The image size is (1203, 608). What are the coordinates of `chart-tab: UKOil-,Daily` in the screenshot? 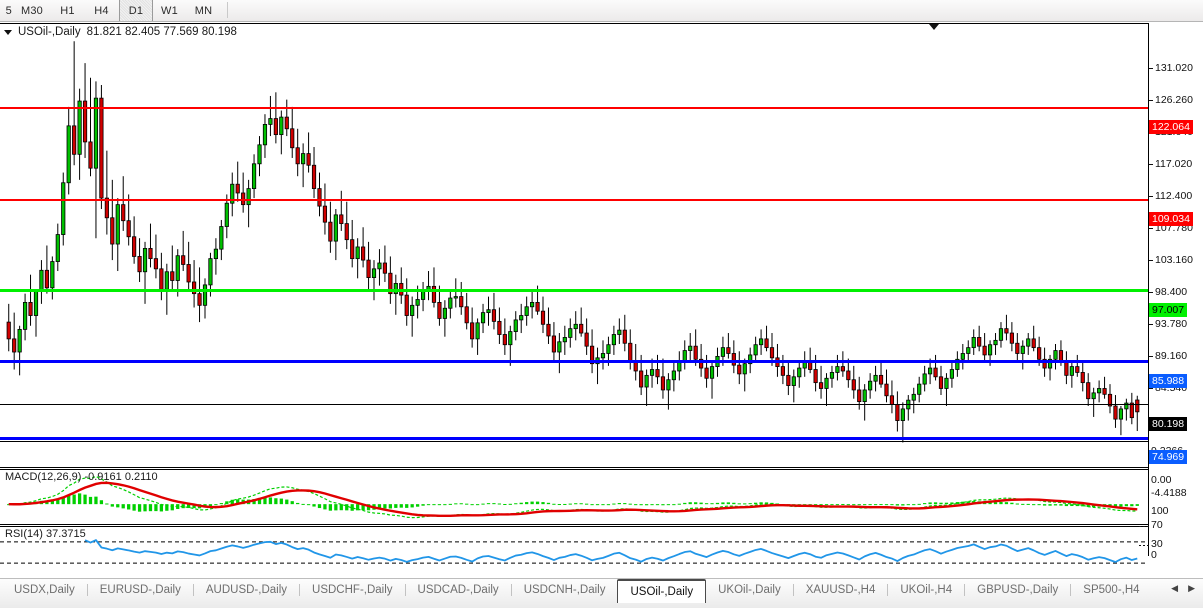 It's located at (749, 590).